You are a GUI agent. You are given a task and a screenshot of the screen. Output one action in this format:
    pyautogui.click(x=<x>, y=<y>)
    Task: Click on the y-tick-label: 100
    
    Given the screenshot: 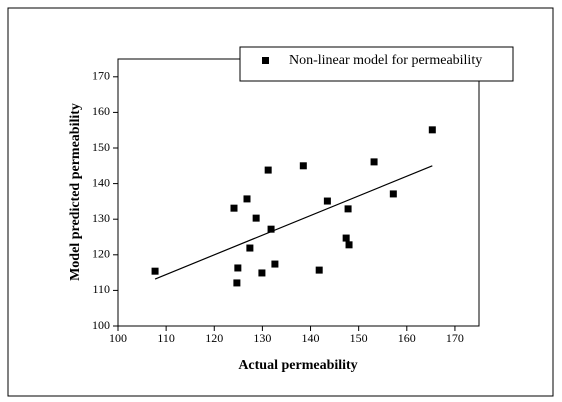 What is the action you would take?
    pyautogui.click(x=101, y=325)
    